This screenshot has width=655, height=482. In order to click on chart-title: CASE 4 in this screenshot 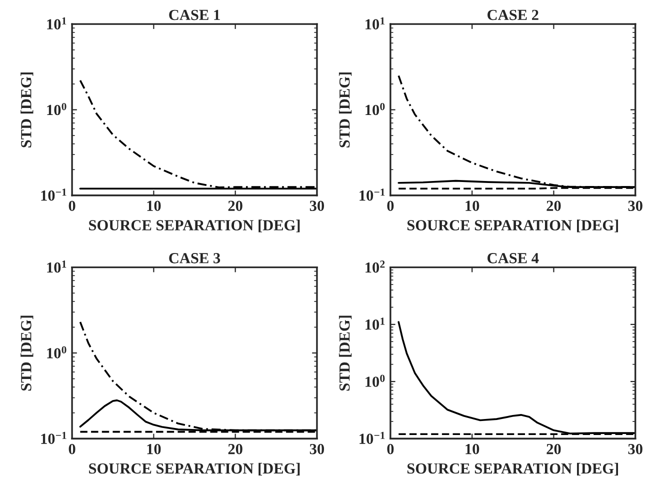, I will do `click(513, 258)`.